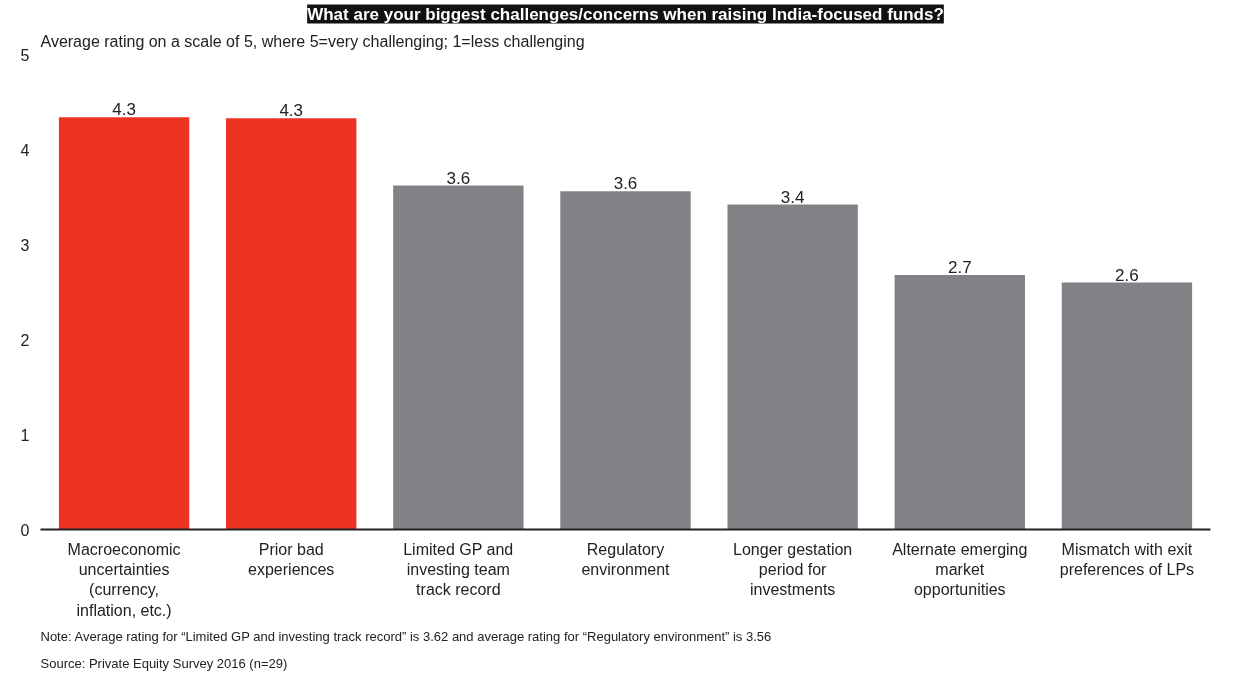 Image resolution: width=1253 pixels, height=678 pixels. Describe the element at coordinates (626, 559) in the screenshot. I see `x-tick-label: Regulatory environment` at that location.